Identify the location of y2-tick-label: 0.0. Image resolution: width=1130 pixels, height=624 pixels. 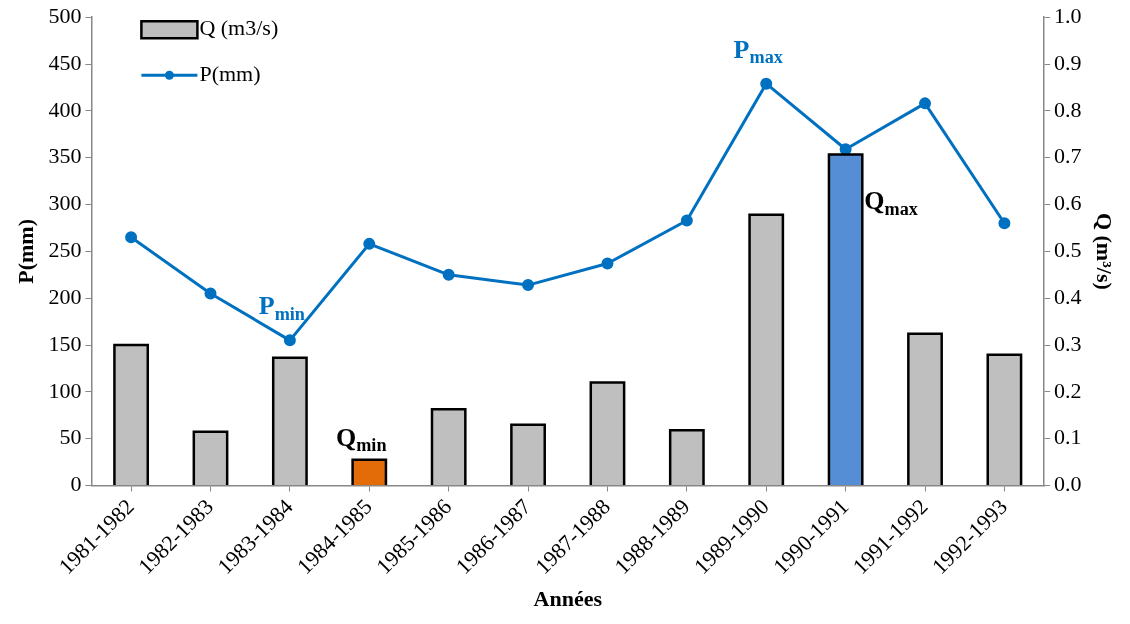
(1068, 484).